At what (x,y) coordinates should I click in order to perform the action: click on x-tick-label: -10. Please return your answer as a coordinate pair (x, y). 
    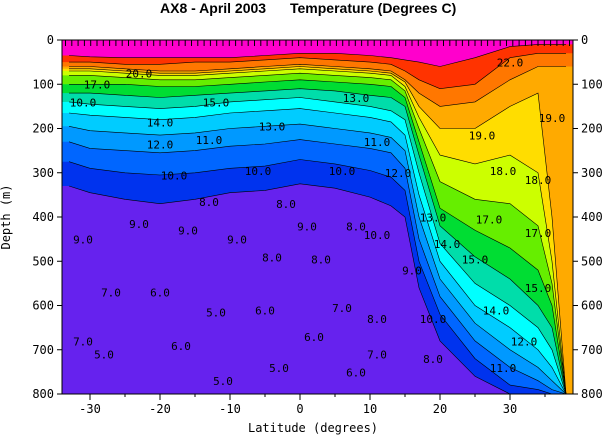
    Looking at the image, I should click on (230, 409).